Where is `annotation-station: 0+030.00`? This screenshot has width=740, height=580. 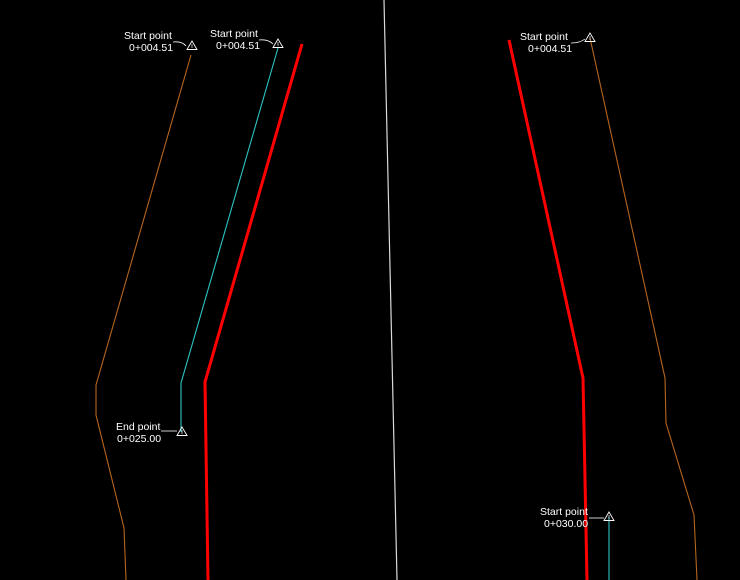 annotation-station: 0+030.00 is located at coordinates (566, 524).